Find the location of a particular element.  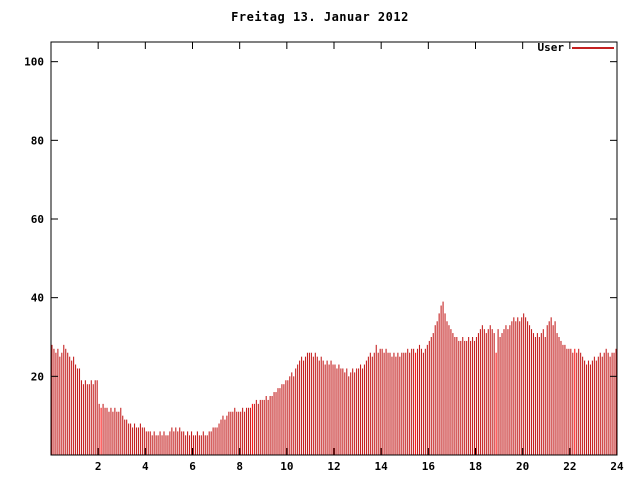

x-tick-label: 18 is located at coordinates (475, 466).